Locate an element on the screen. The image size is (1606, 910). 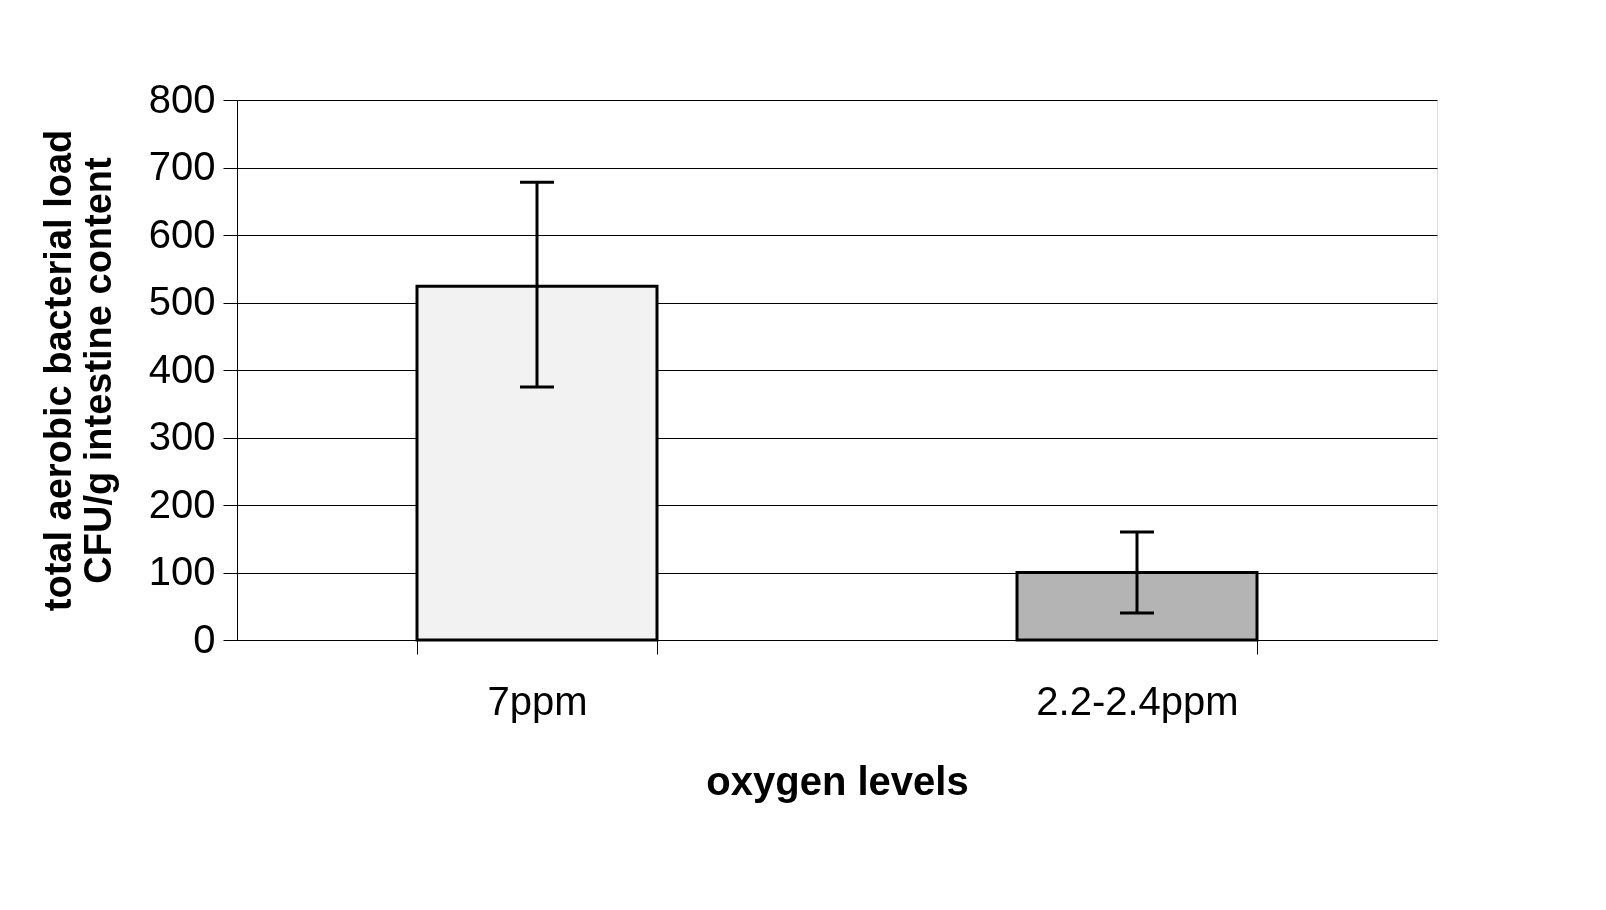
y-axis-title: total aerobic bacterial load CFU/g intestine content is located at coordinates (77, 370).